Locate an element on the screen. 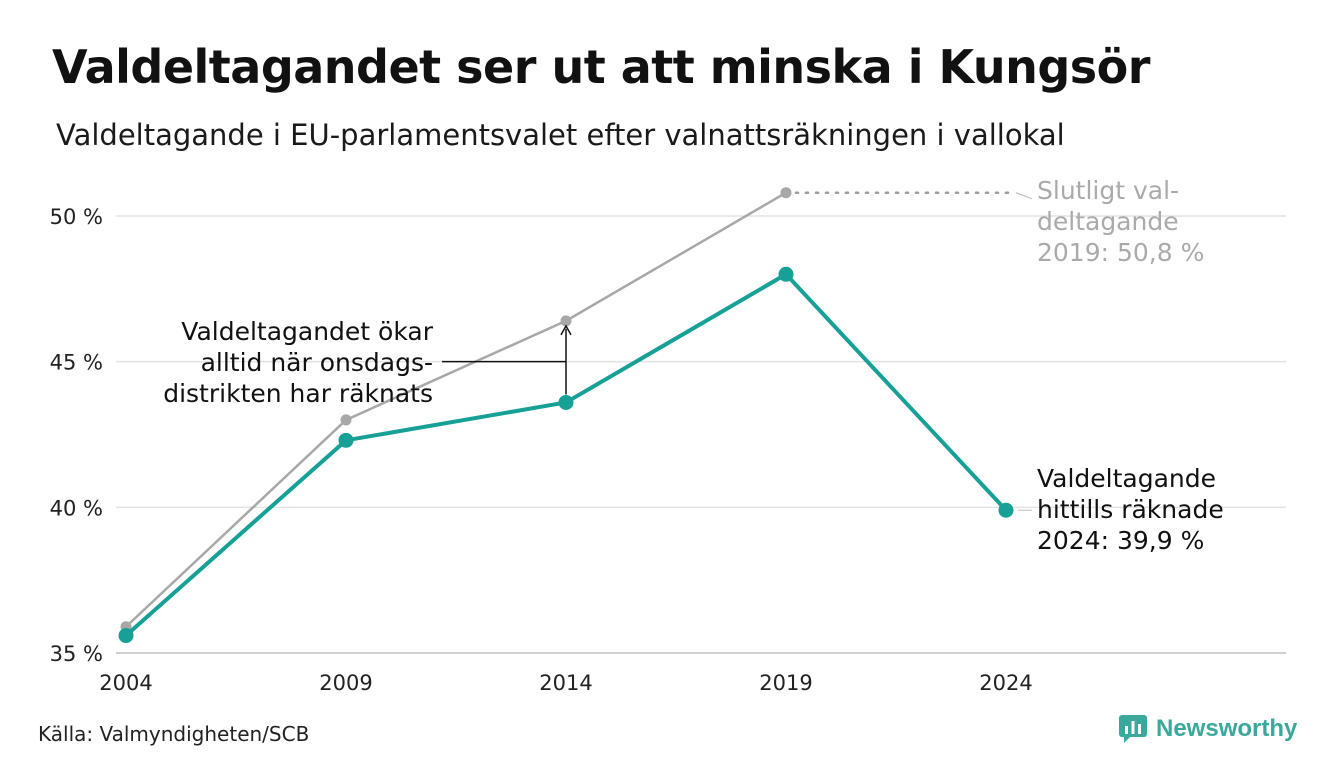 This screenshot has height=780, width=1340. bar-chart-icon is located at coordinates (1133, 729).